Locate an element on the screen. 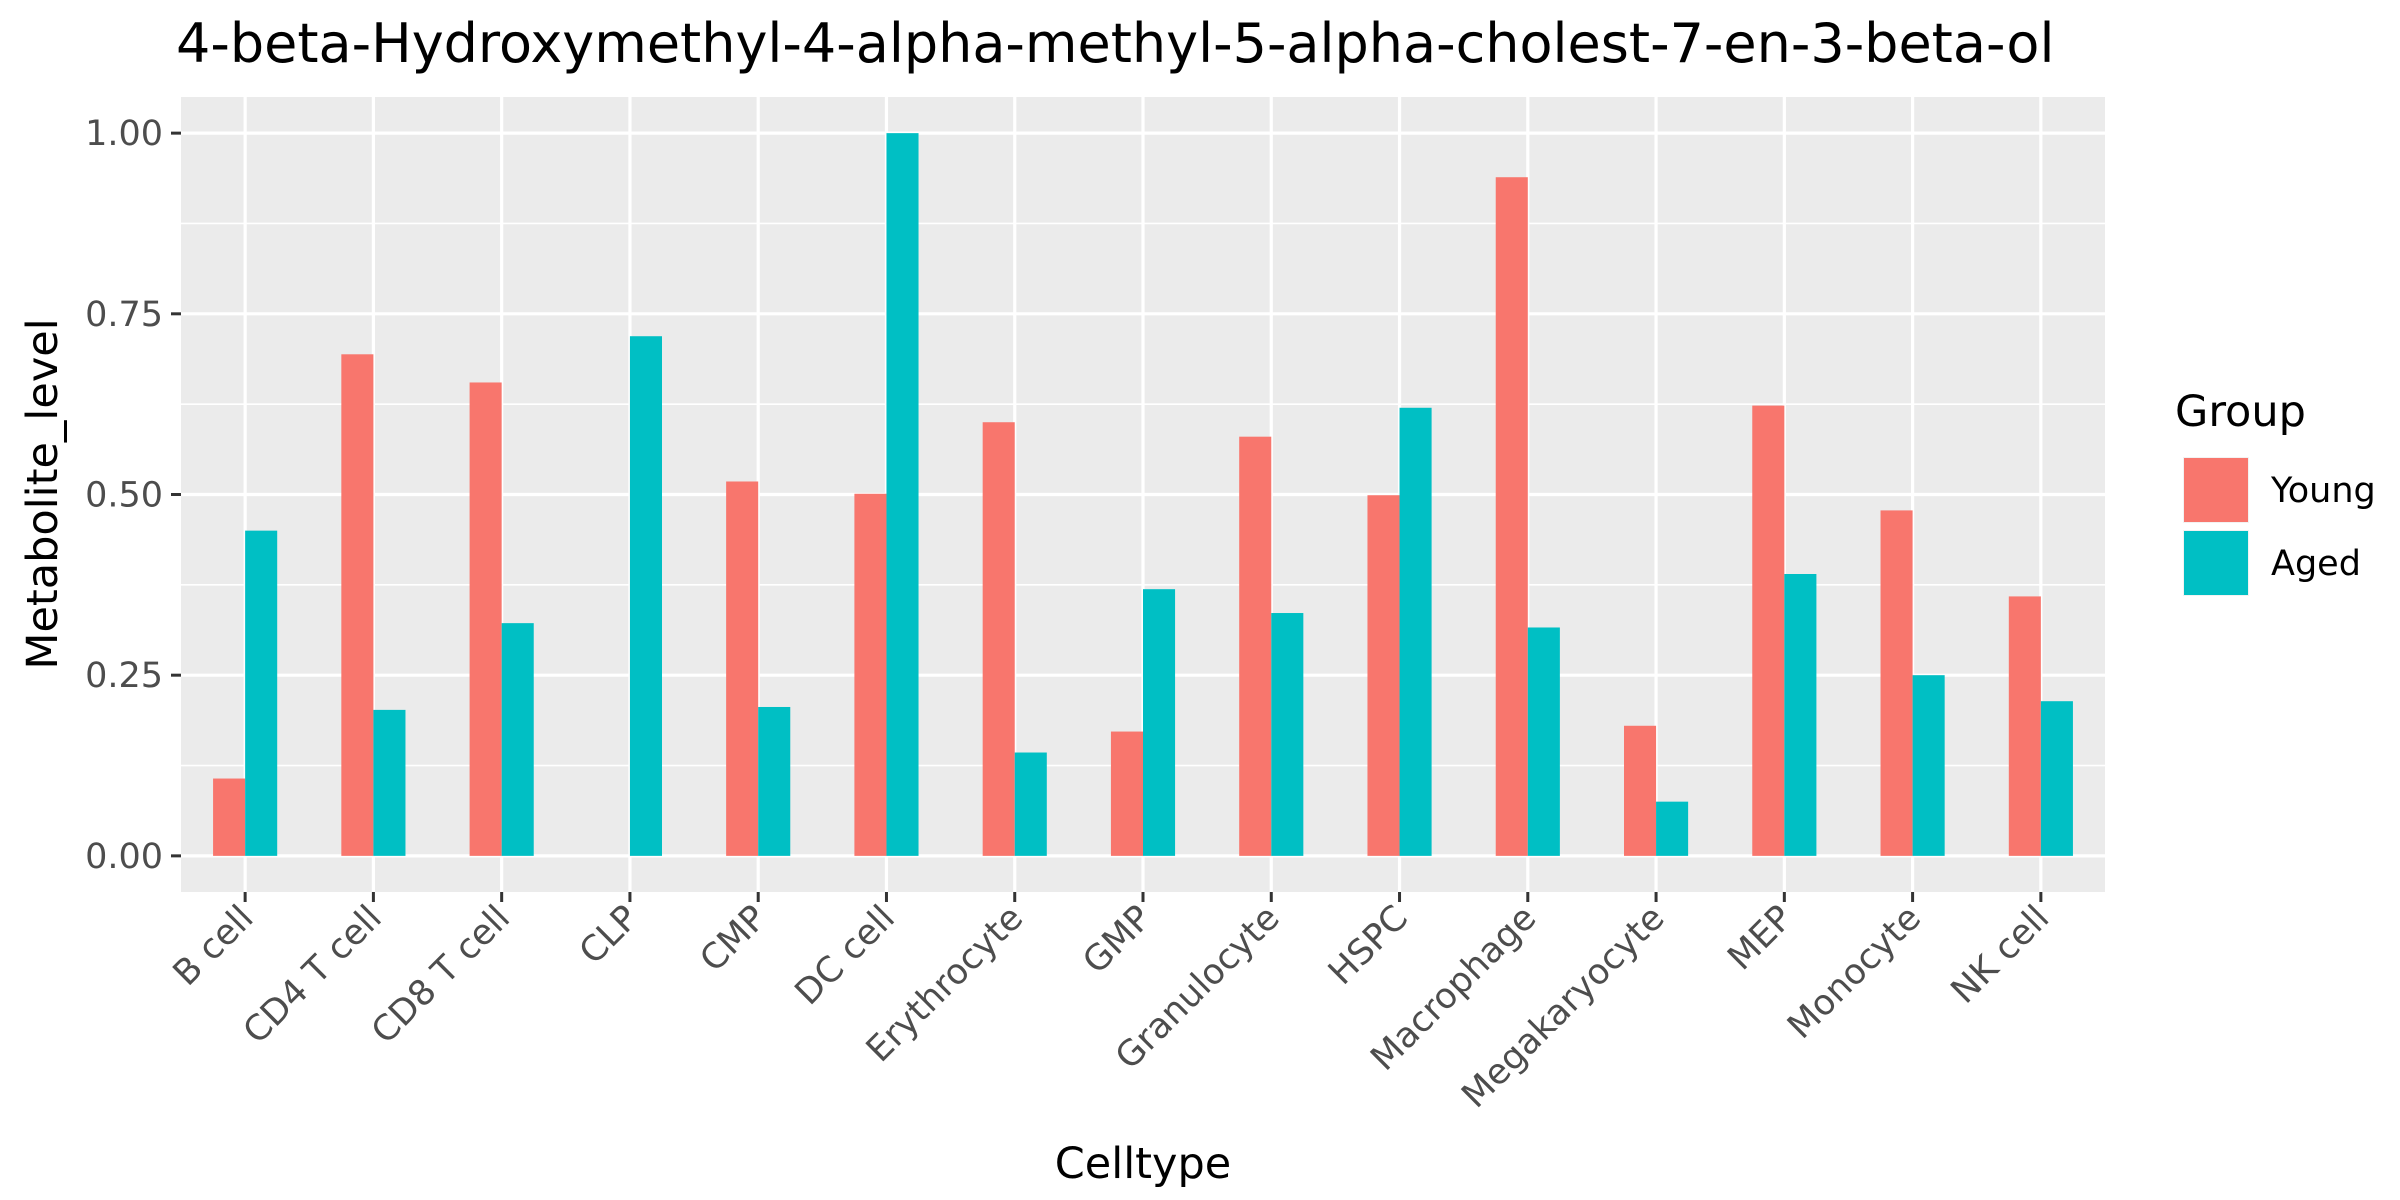 This screenshot has height=1200, width=2400. x-tick-label: CMP is located at coordinates (734, 939).